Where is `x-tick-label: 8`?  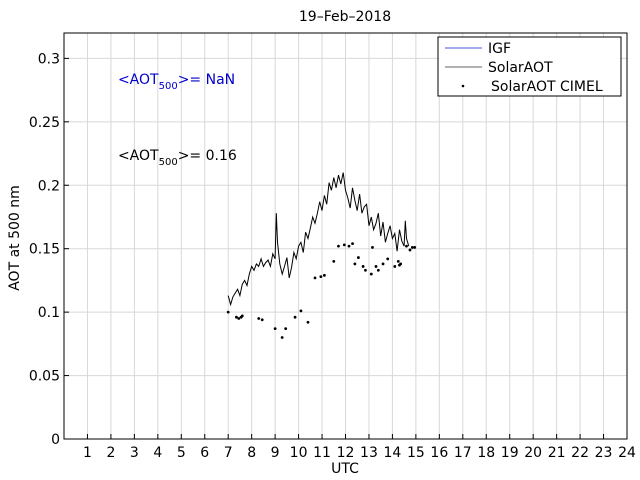
x-tick-label: 8 is located at coordinates (251, 453).